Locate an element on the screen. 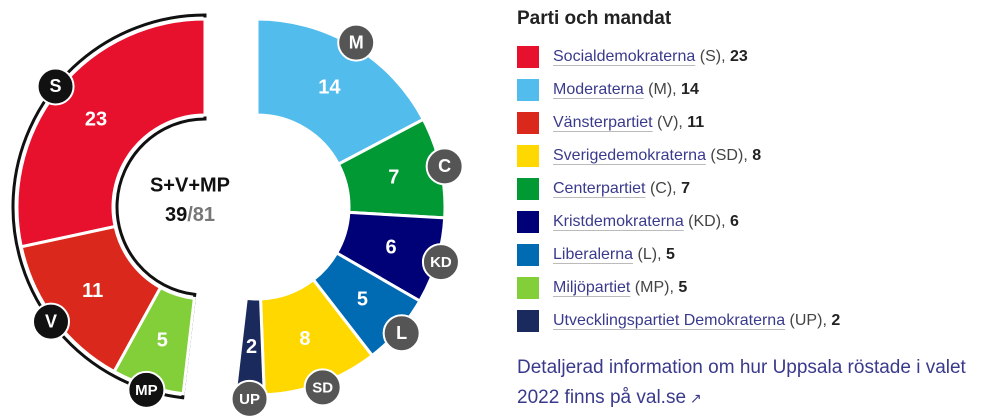  seats: 39 is located at coordinates (176, 215).